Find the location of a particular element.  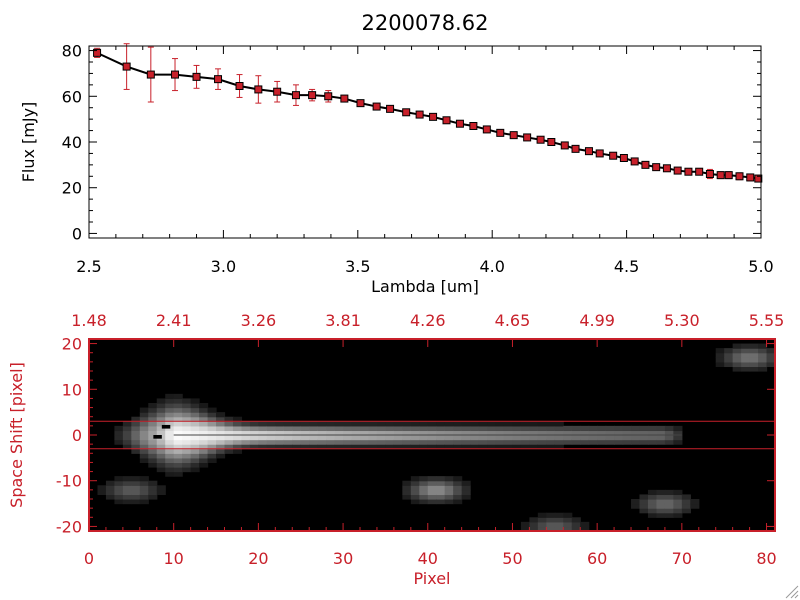

image-x-tick-label: 10 is located at coordinates (174, 558).